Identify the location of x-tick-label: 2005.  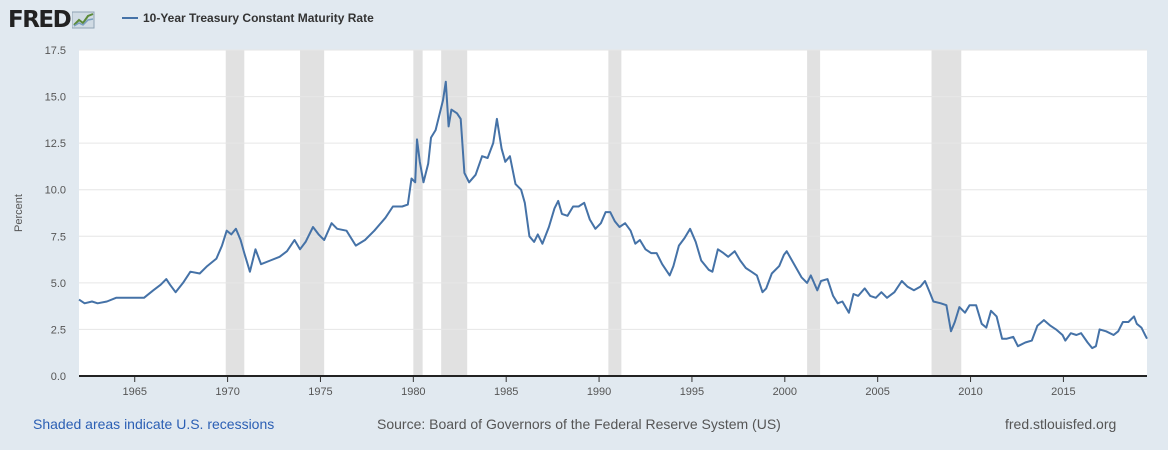
(877, 392).